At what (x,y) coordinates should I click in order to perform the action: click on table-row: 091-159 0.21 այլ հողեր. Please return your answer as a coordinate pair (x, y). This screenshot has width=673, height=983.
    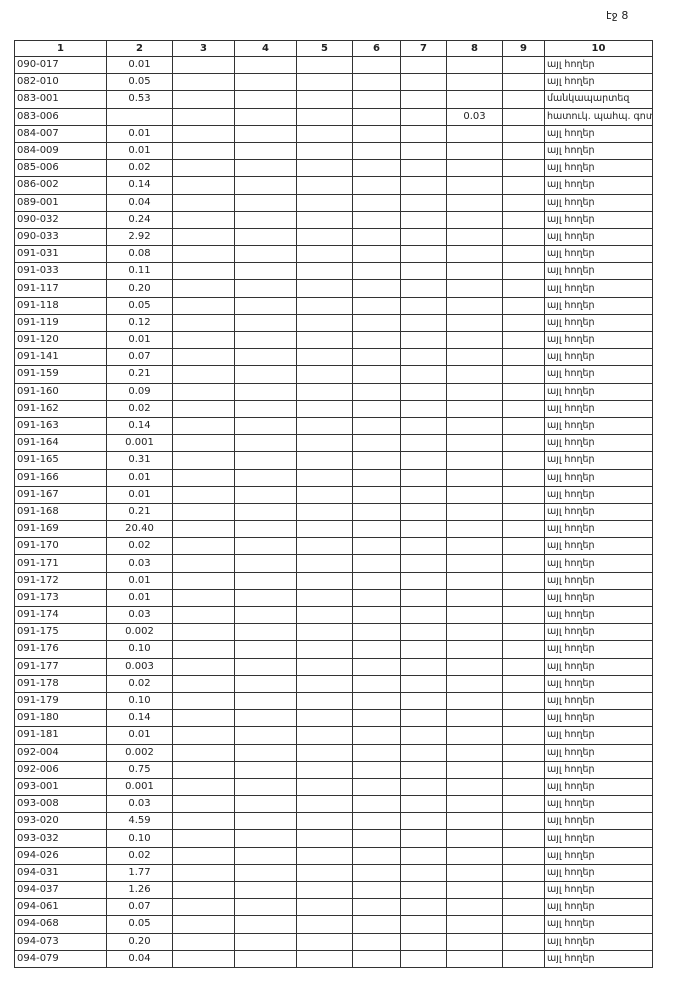
    Looking at the image, I should click on (333, 374).